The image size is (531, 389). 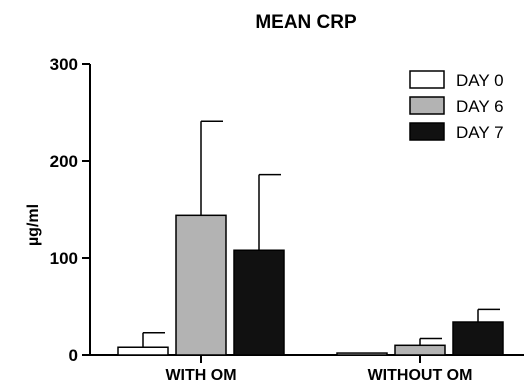 What do you see at coordinates (480, 80) in the screenshot?
I see `legend-label: DAY 0` at bounding box center [480, 80].